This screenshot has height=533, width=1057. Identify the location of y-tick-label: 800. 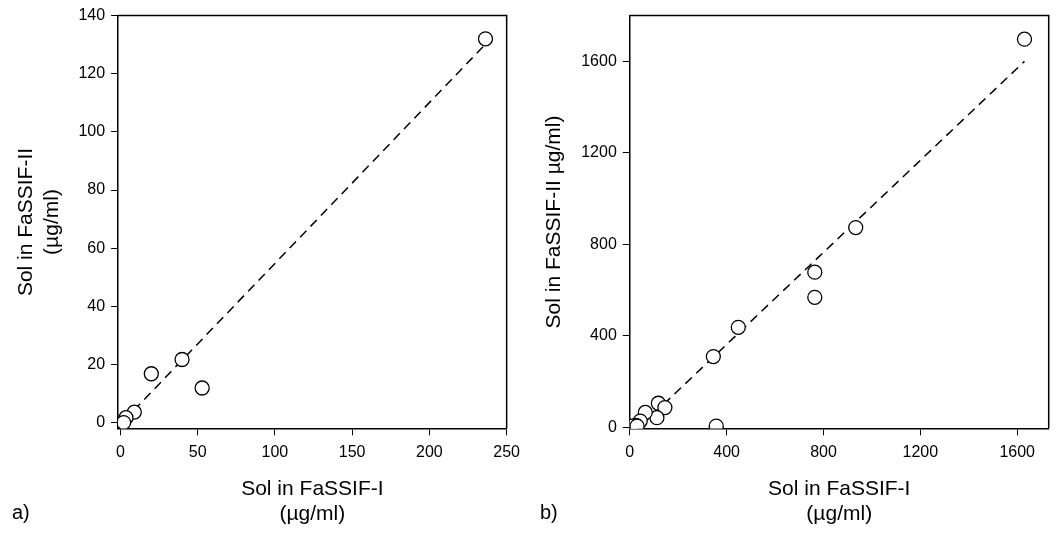
(603, 243).